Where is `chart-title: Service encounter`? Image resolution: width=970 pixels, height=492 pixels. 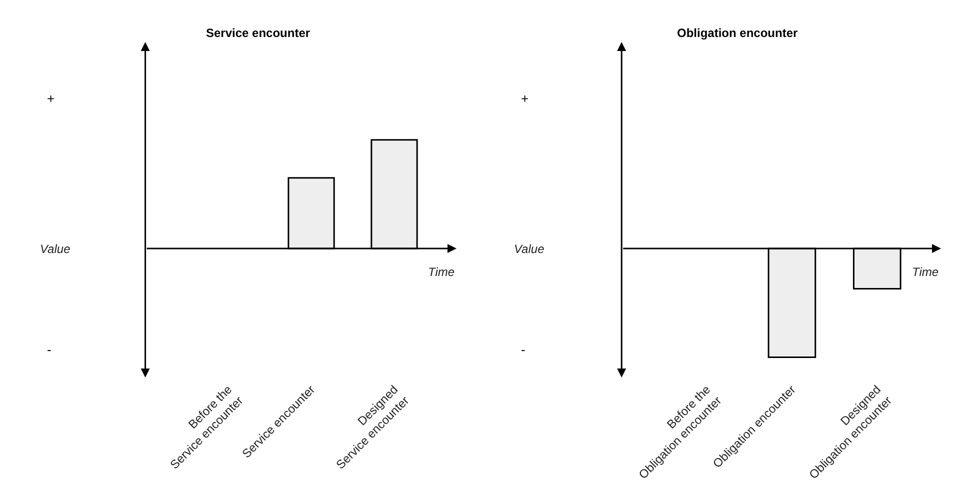
chart-title: Service encounter is located at coordinates (258, 33).